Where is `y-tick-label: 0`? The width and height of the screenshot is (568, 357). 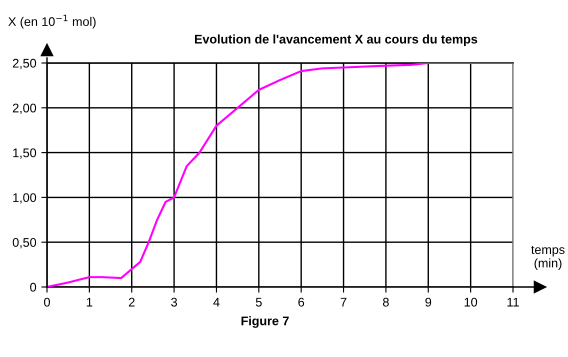 y-tick-label: 0 is located at coordinates (33, 287).